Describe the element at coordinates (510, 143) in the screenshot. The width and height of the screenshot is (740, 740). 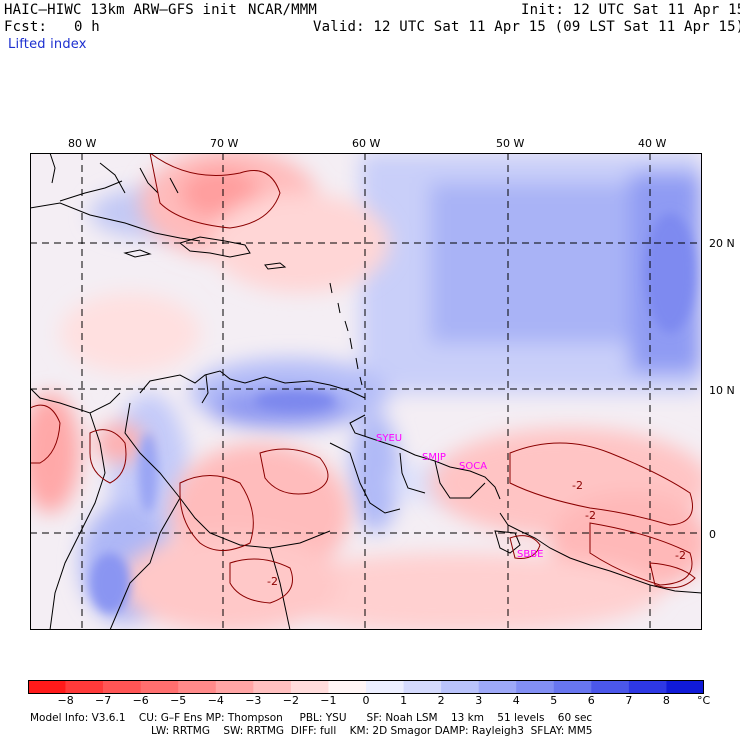
I see `lon-label-50w: 50 W` at that location.